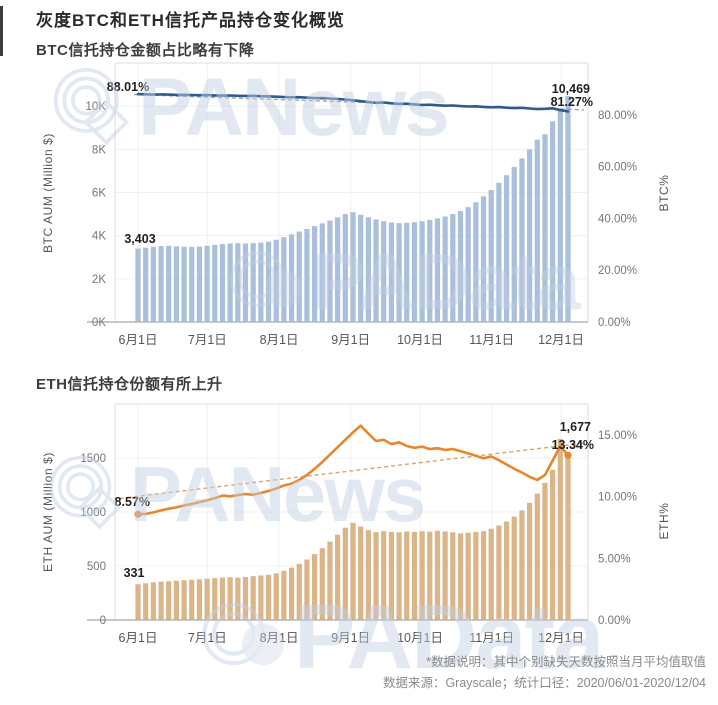  What do you see at coordinates (128, 87) in the screenshot?
I see `data-label-line_first: 88.01%` at bounding box center [128, 87].